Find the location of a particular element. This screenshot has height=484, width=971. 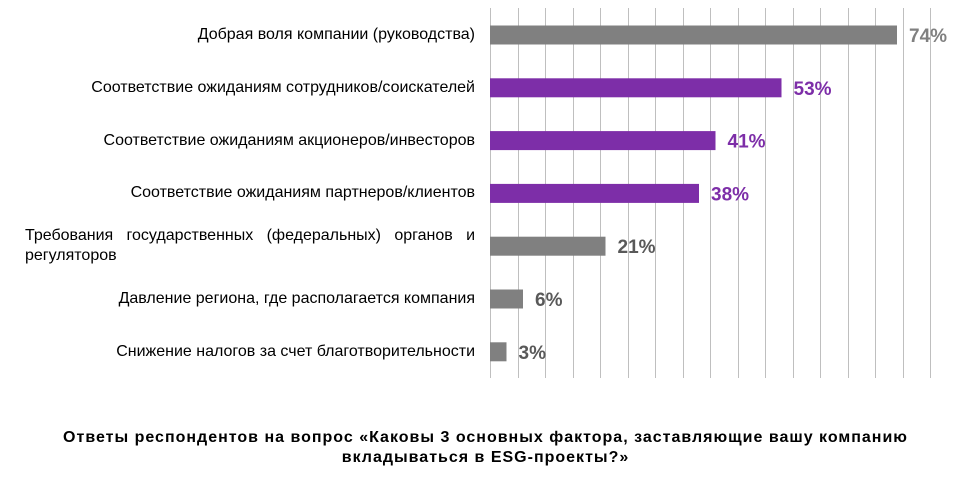

data-label: 6% is located at coordinates (549, 300).